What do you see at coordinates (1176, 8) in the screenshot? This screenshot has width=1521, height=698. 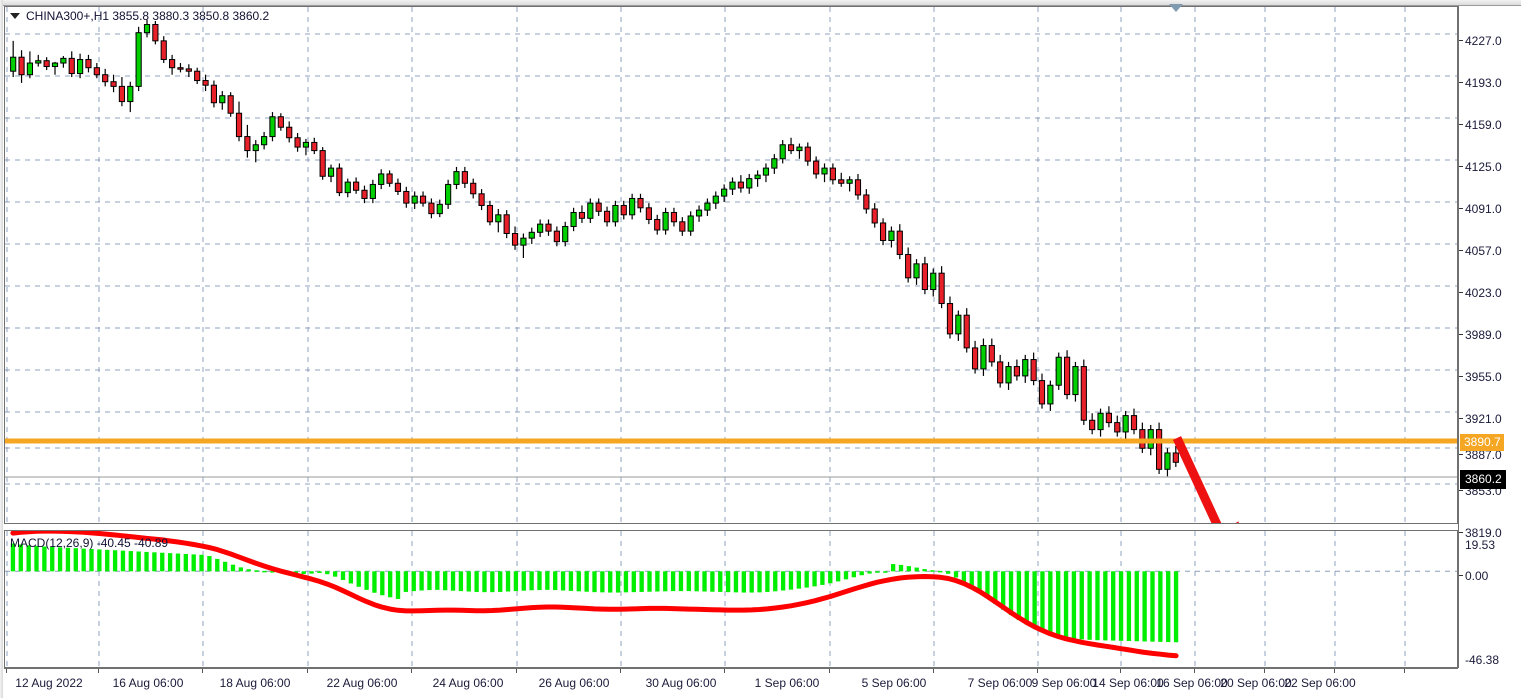 I see `current-bar-marker-icon` at bounding box center [1176, 8].